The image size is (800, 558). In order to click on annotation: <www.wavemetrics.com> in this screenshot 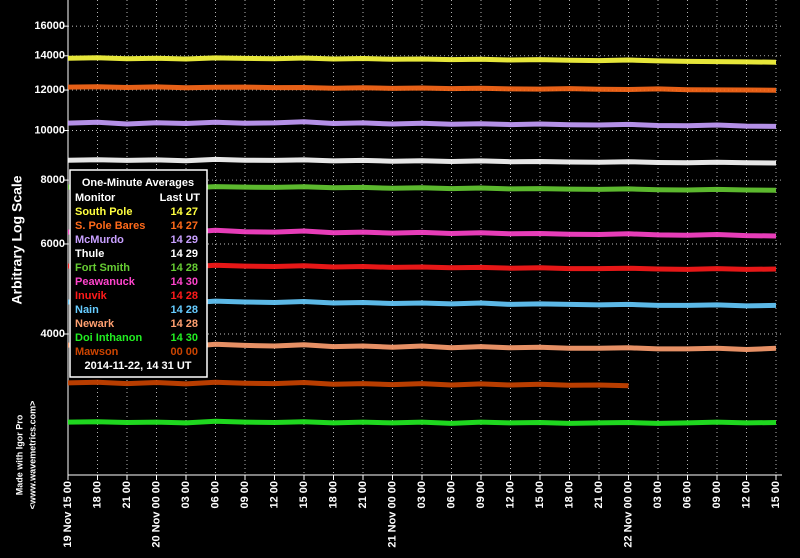, I will do `click(32, 455)`.